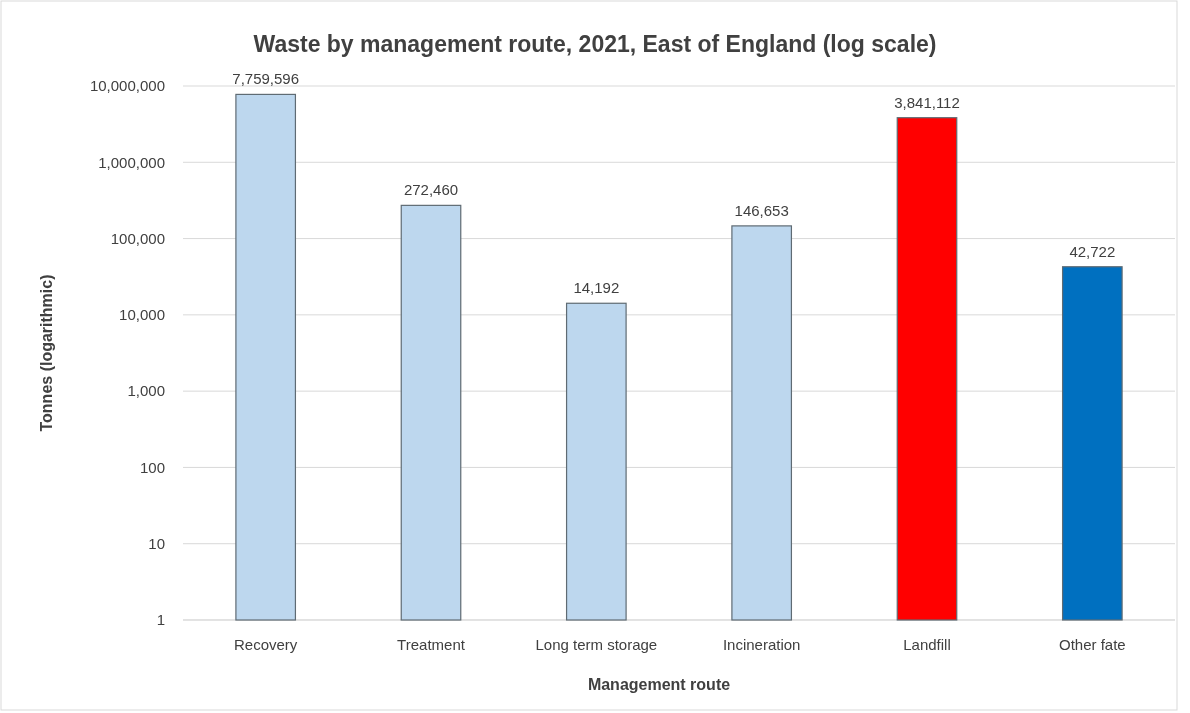 The height and width of the screenshot is (713, 1190). I want to click on y-tick-label: 10, so click(156, 543).